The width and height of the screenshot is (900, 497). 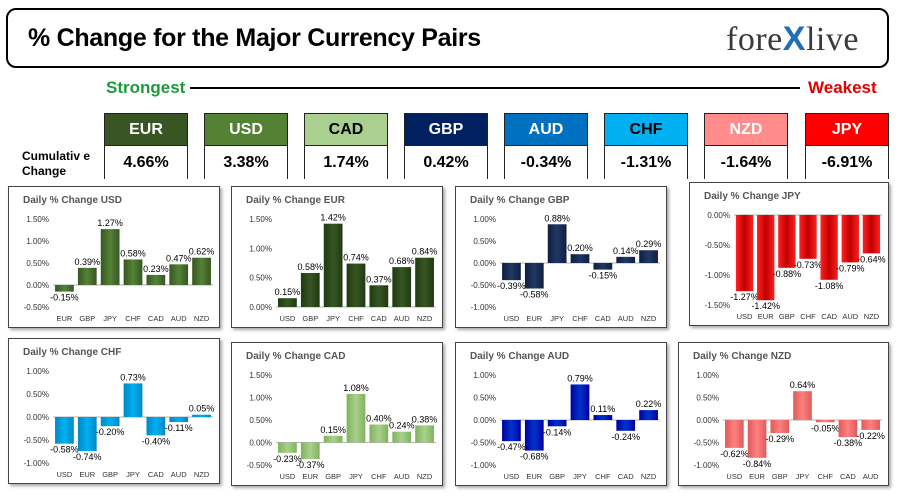 What do you see at coordinates (446, 130) in the screenshot?
I see `currency-code: GBP` at bounding box center [446, 130].